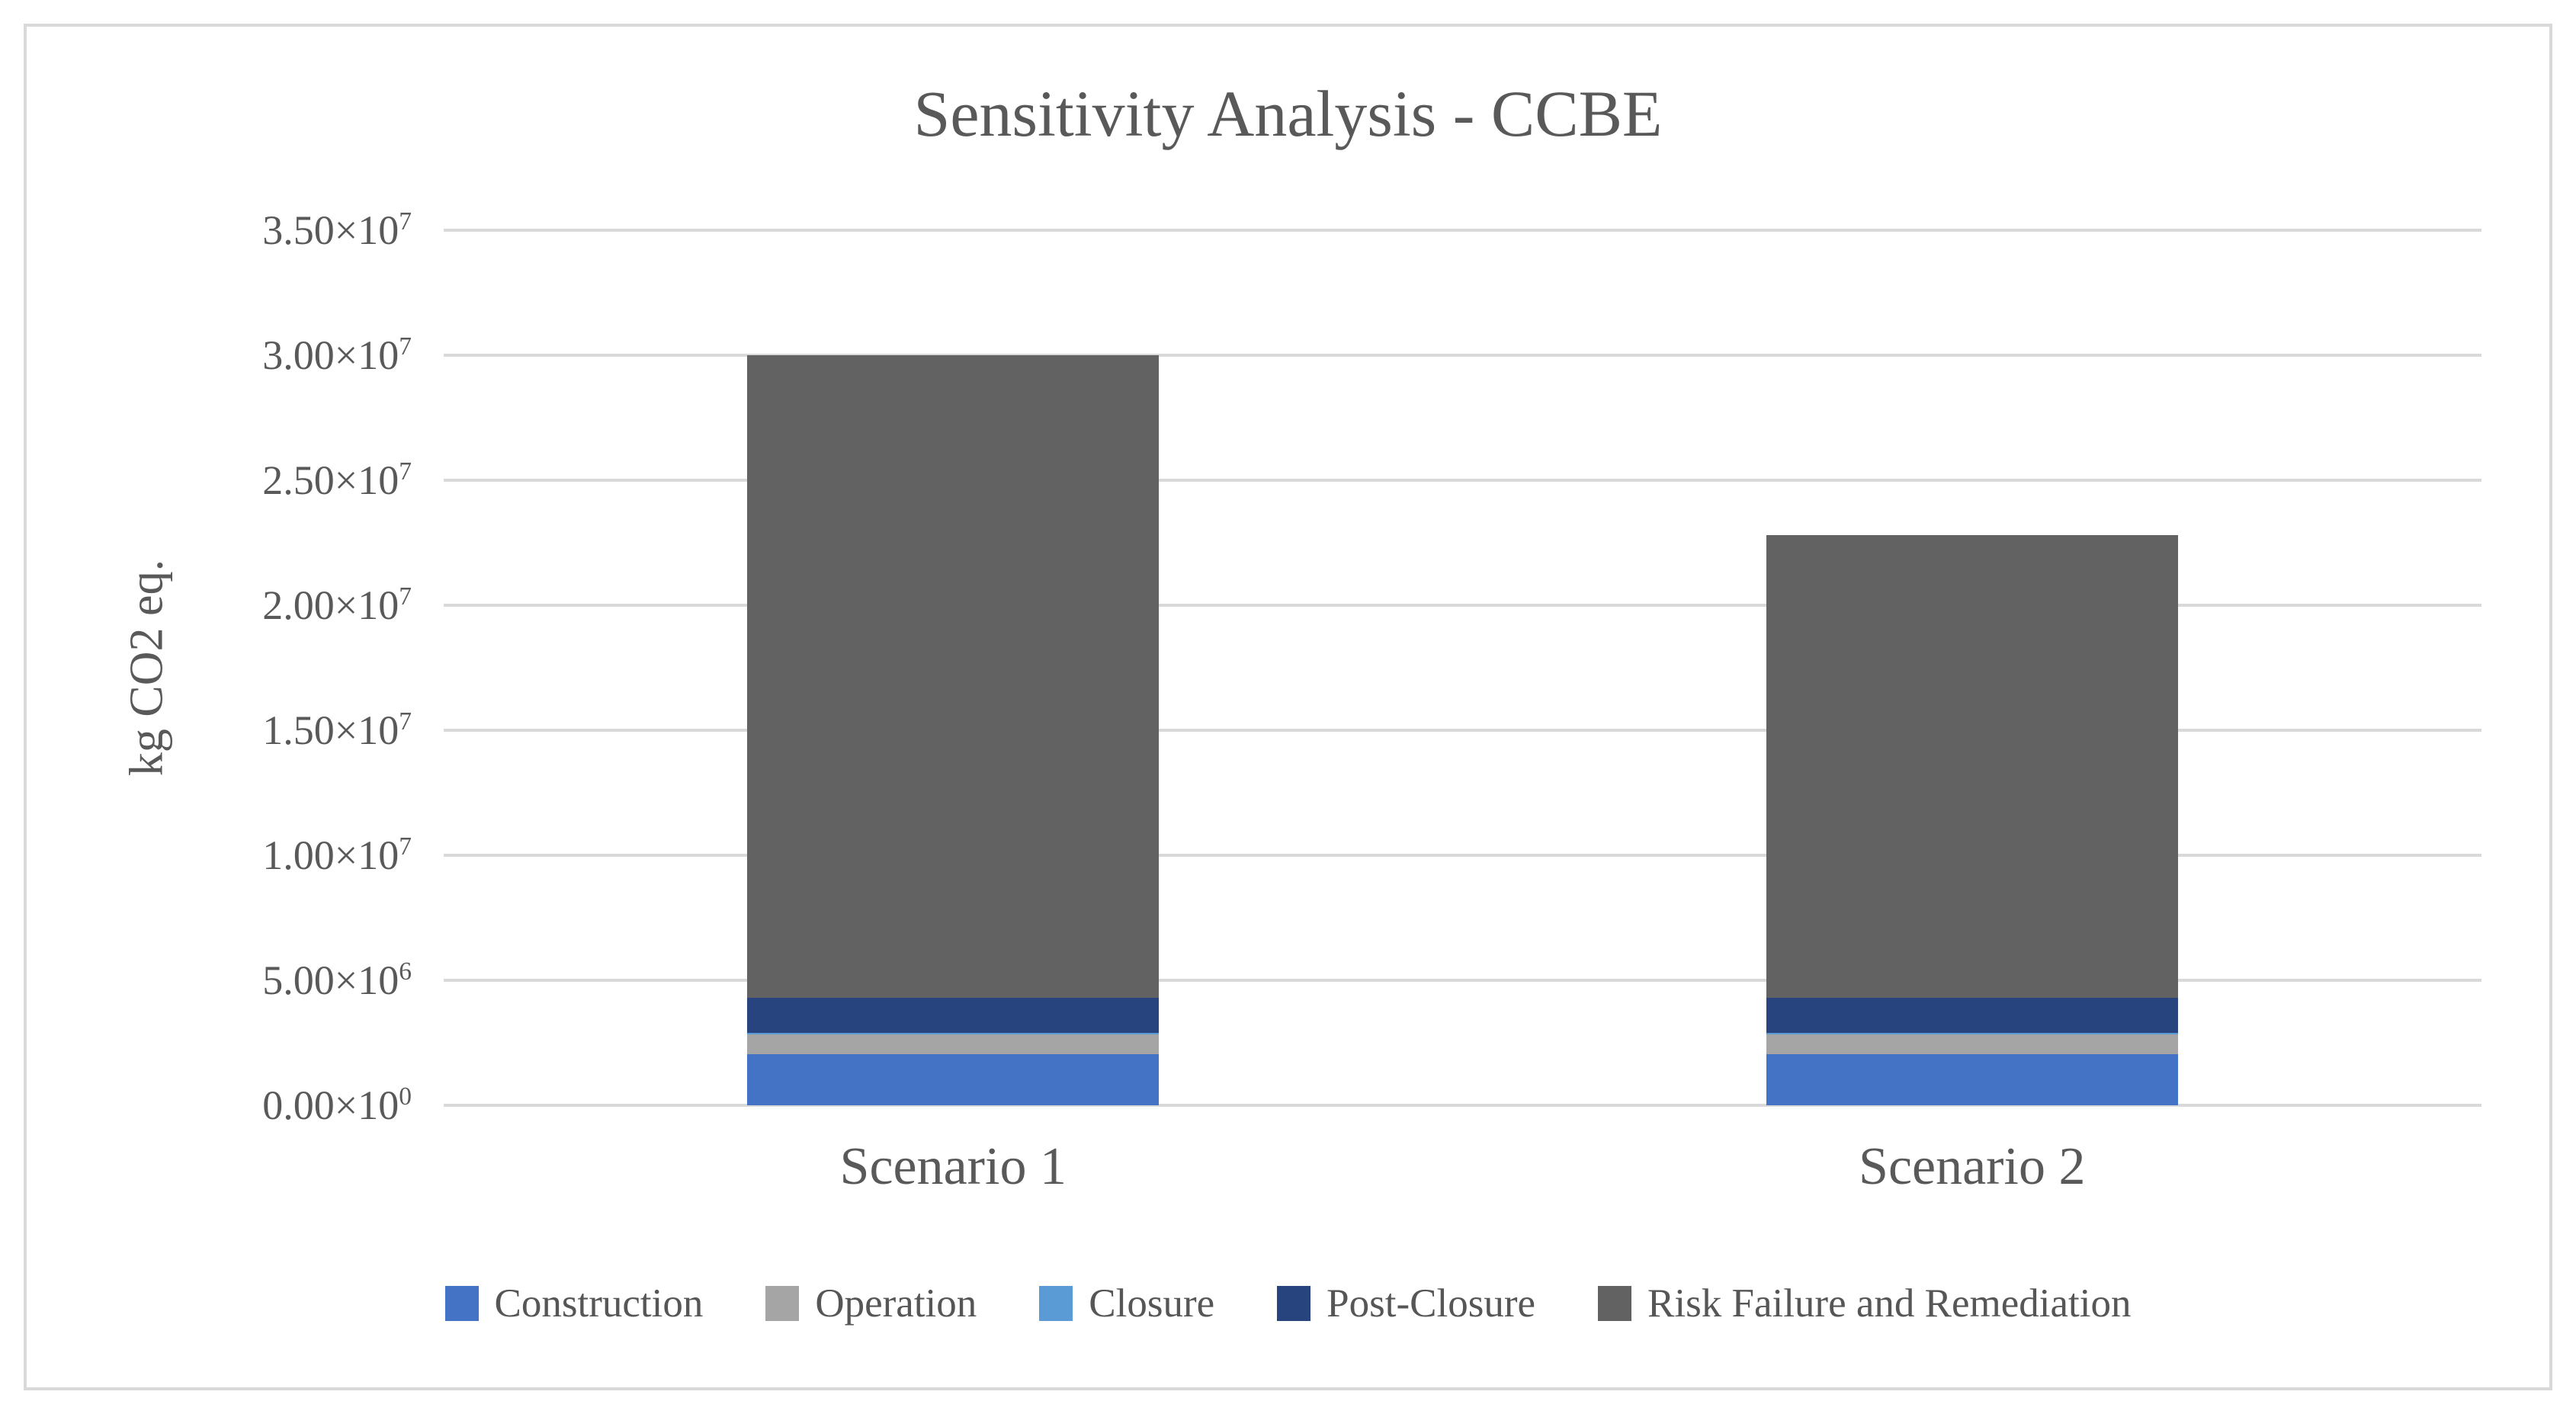 This screenshot has height=1414, width=2576. What do you see at coordinates (330, 730) in the screenshot?
I see `y-tick-mantissa: 1.50×10` at bounding box center [330, 730].